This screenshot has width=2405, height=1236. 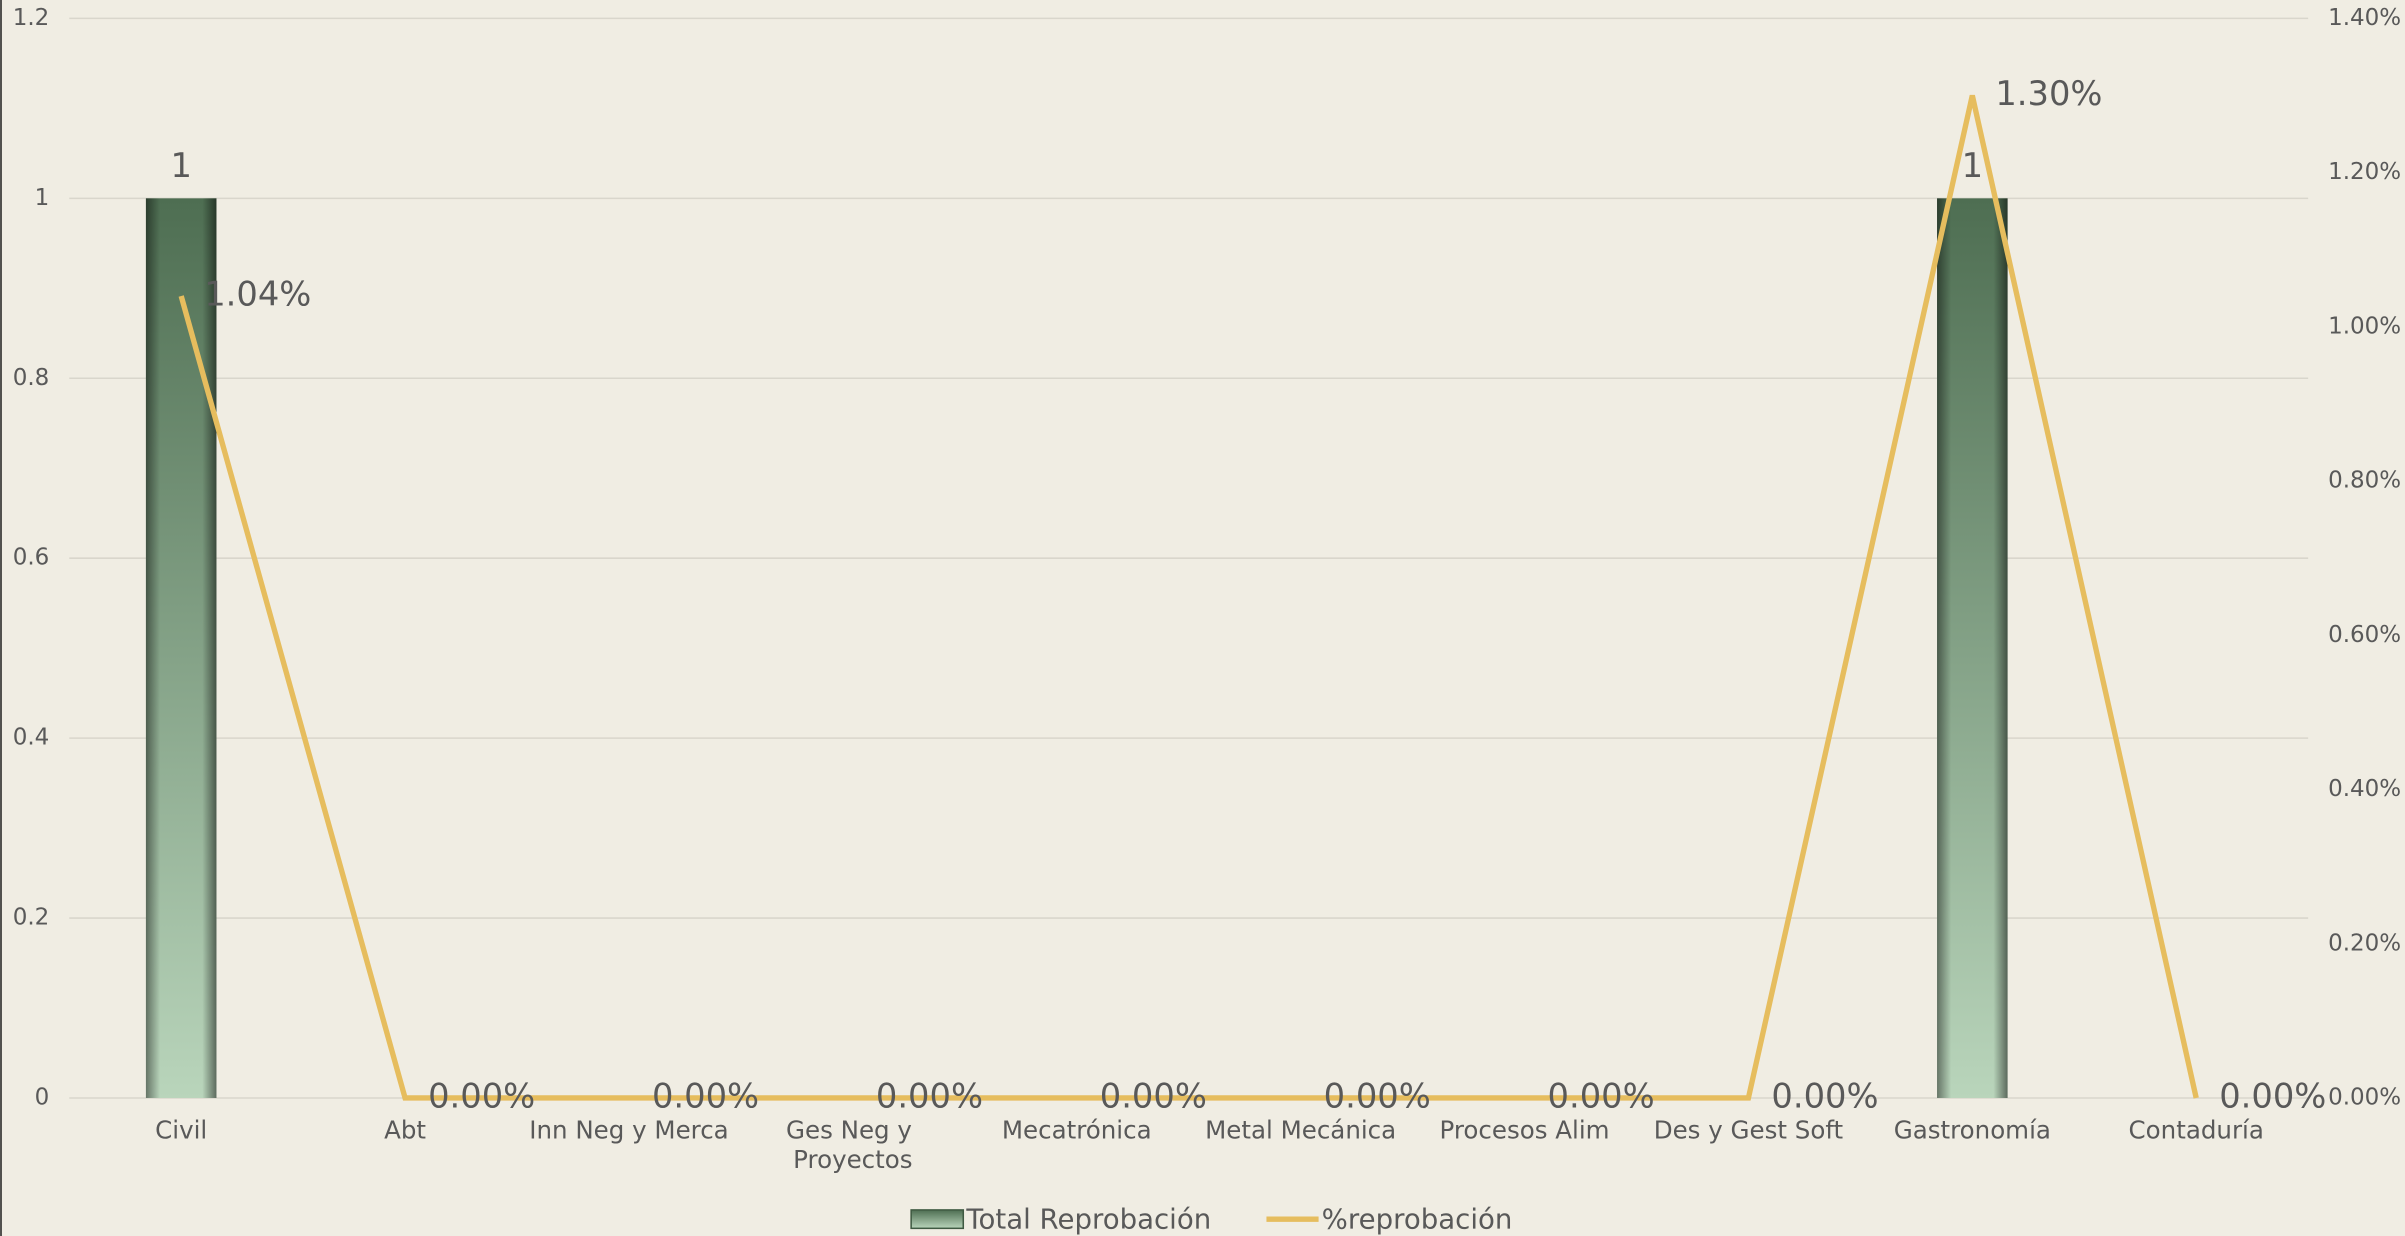 I want to click on y2-tick-label: 0.60%, so click(x=2364, y=635).